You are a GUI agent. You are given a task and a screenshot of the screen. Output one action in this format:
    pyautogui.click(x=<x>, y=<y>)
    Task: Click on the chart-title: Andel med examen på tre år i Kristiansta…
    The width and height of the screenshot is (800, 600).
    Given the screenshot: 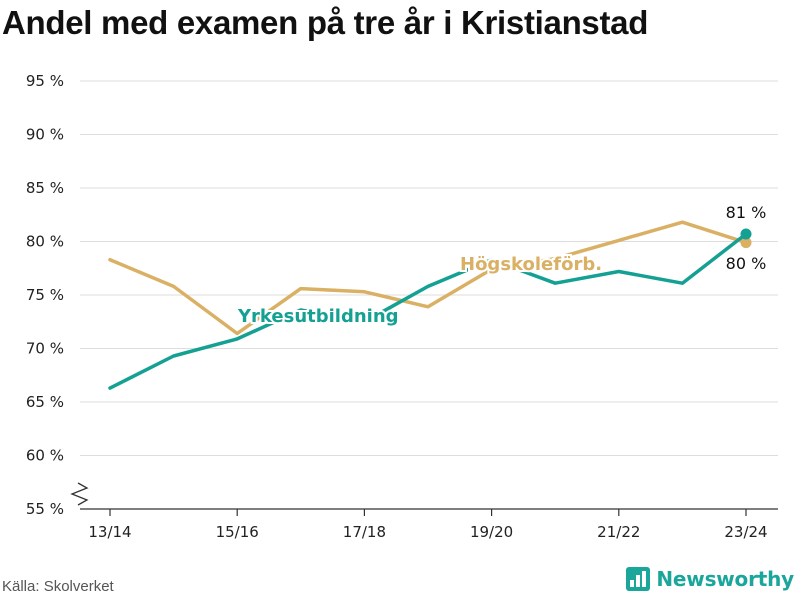 What is the action you would take?
    pyautogui.click(x=325, y=22)
    